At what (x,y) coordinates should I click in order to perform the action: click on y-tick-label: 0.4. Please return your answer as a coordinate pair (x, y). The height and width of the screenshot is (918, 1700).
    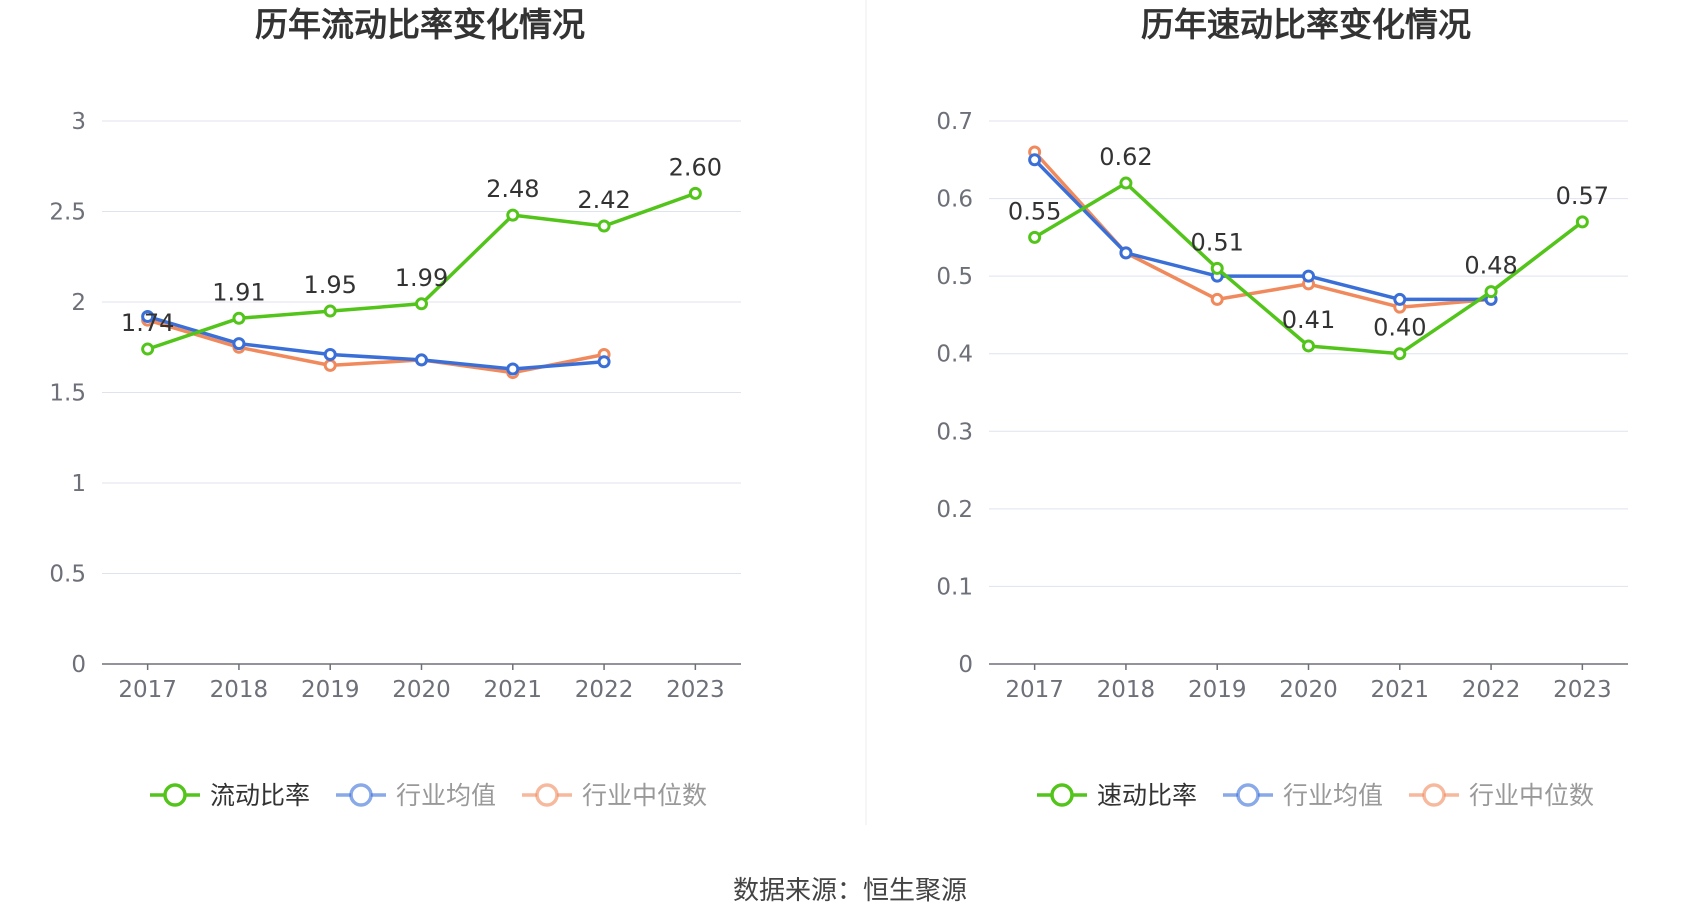
    Looking at the image, I should click on (954, 355).